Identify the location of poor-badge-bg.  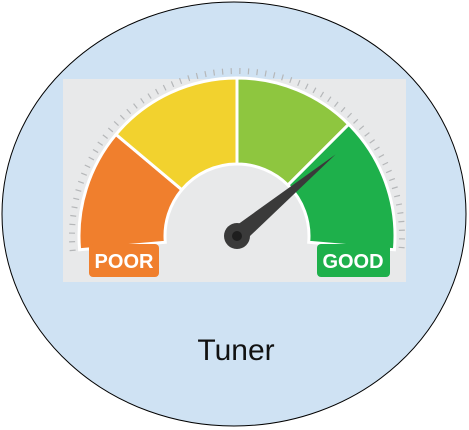
(124, 260).